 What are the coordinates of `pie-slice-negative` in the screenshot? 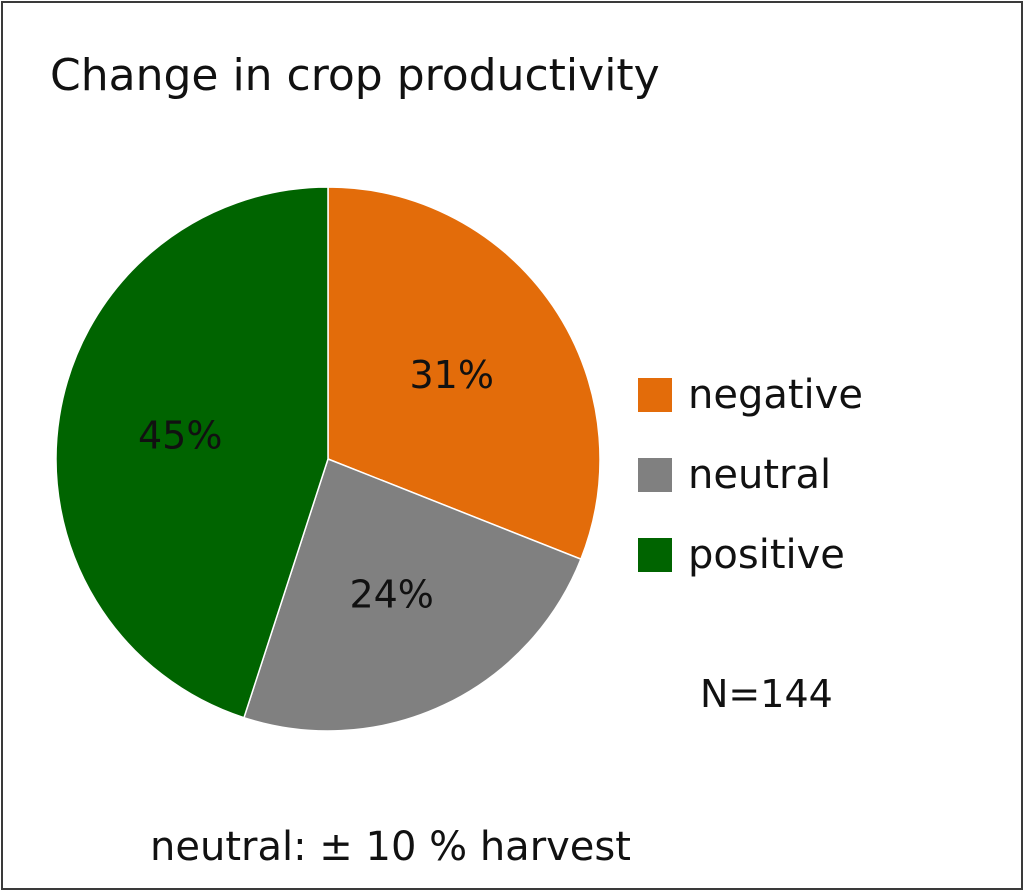 It's located at (464, 373).